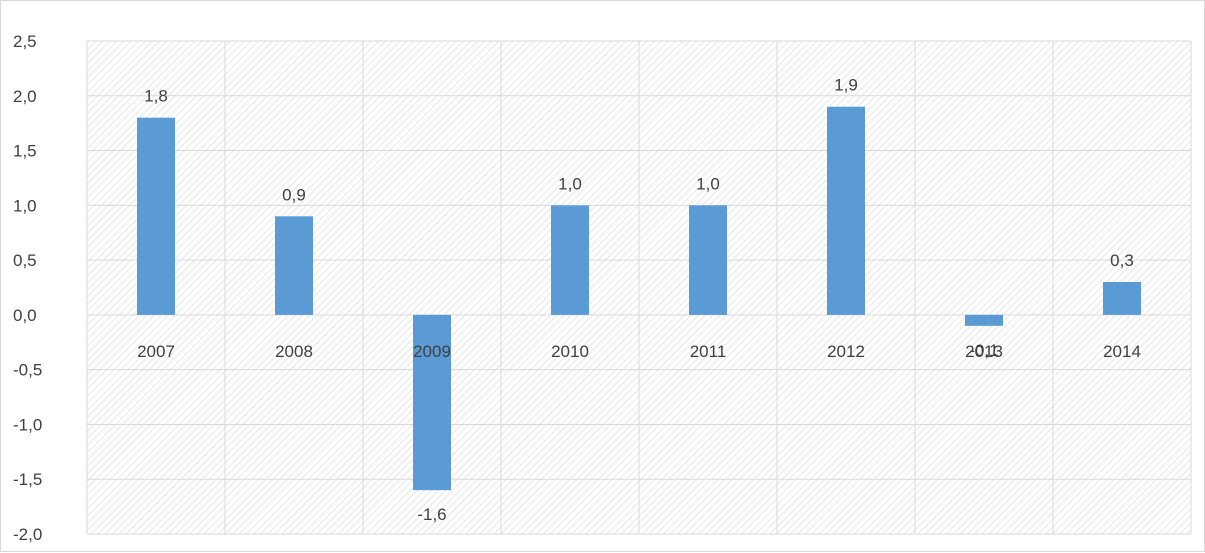  I want to click on y-tick-label: -1,5, so click(27, 479).